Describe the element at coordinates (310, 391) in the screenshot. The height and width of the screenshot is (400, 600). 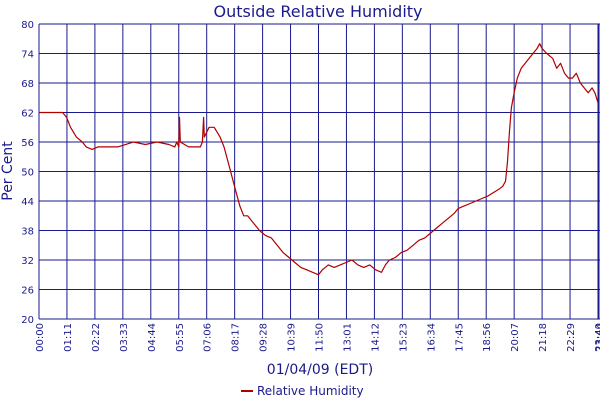
I see `legend-label: Relative Humidity` at that location.